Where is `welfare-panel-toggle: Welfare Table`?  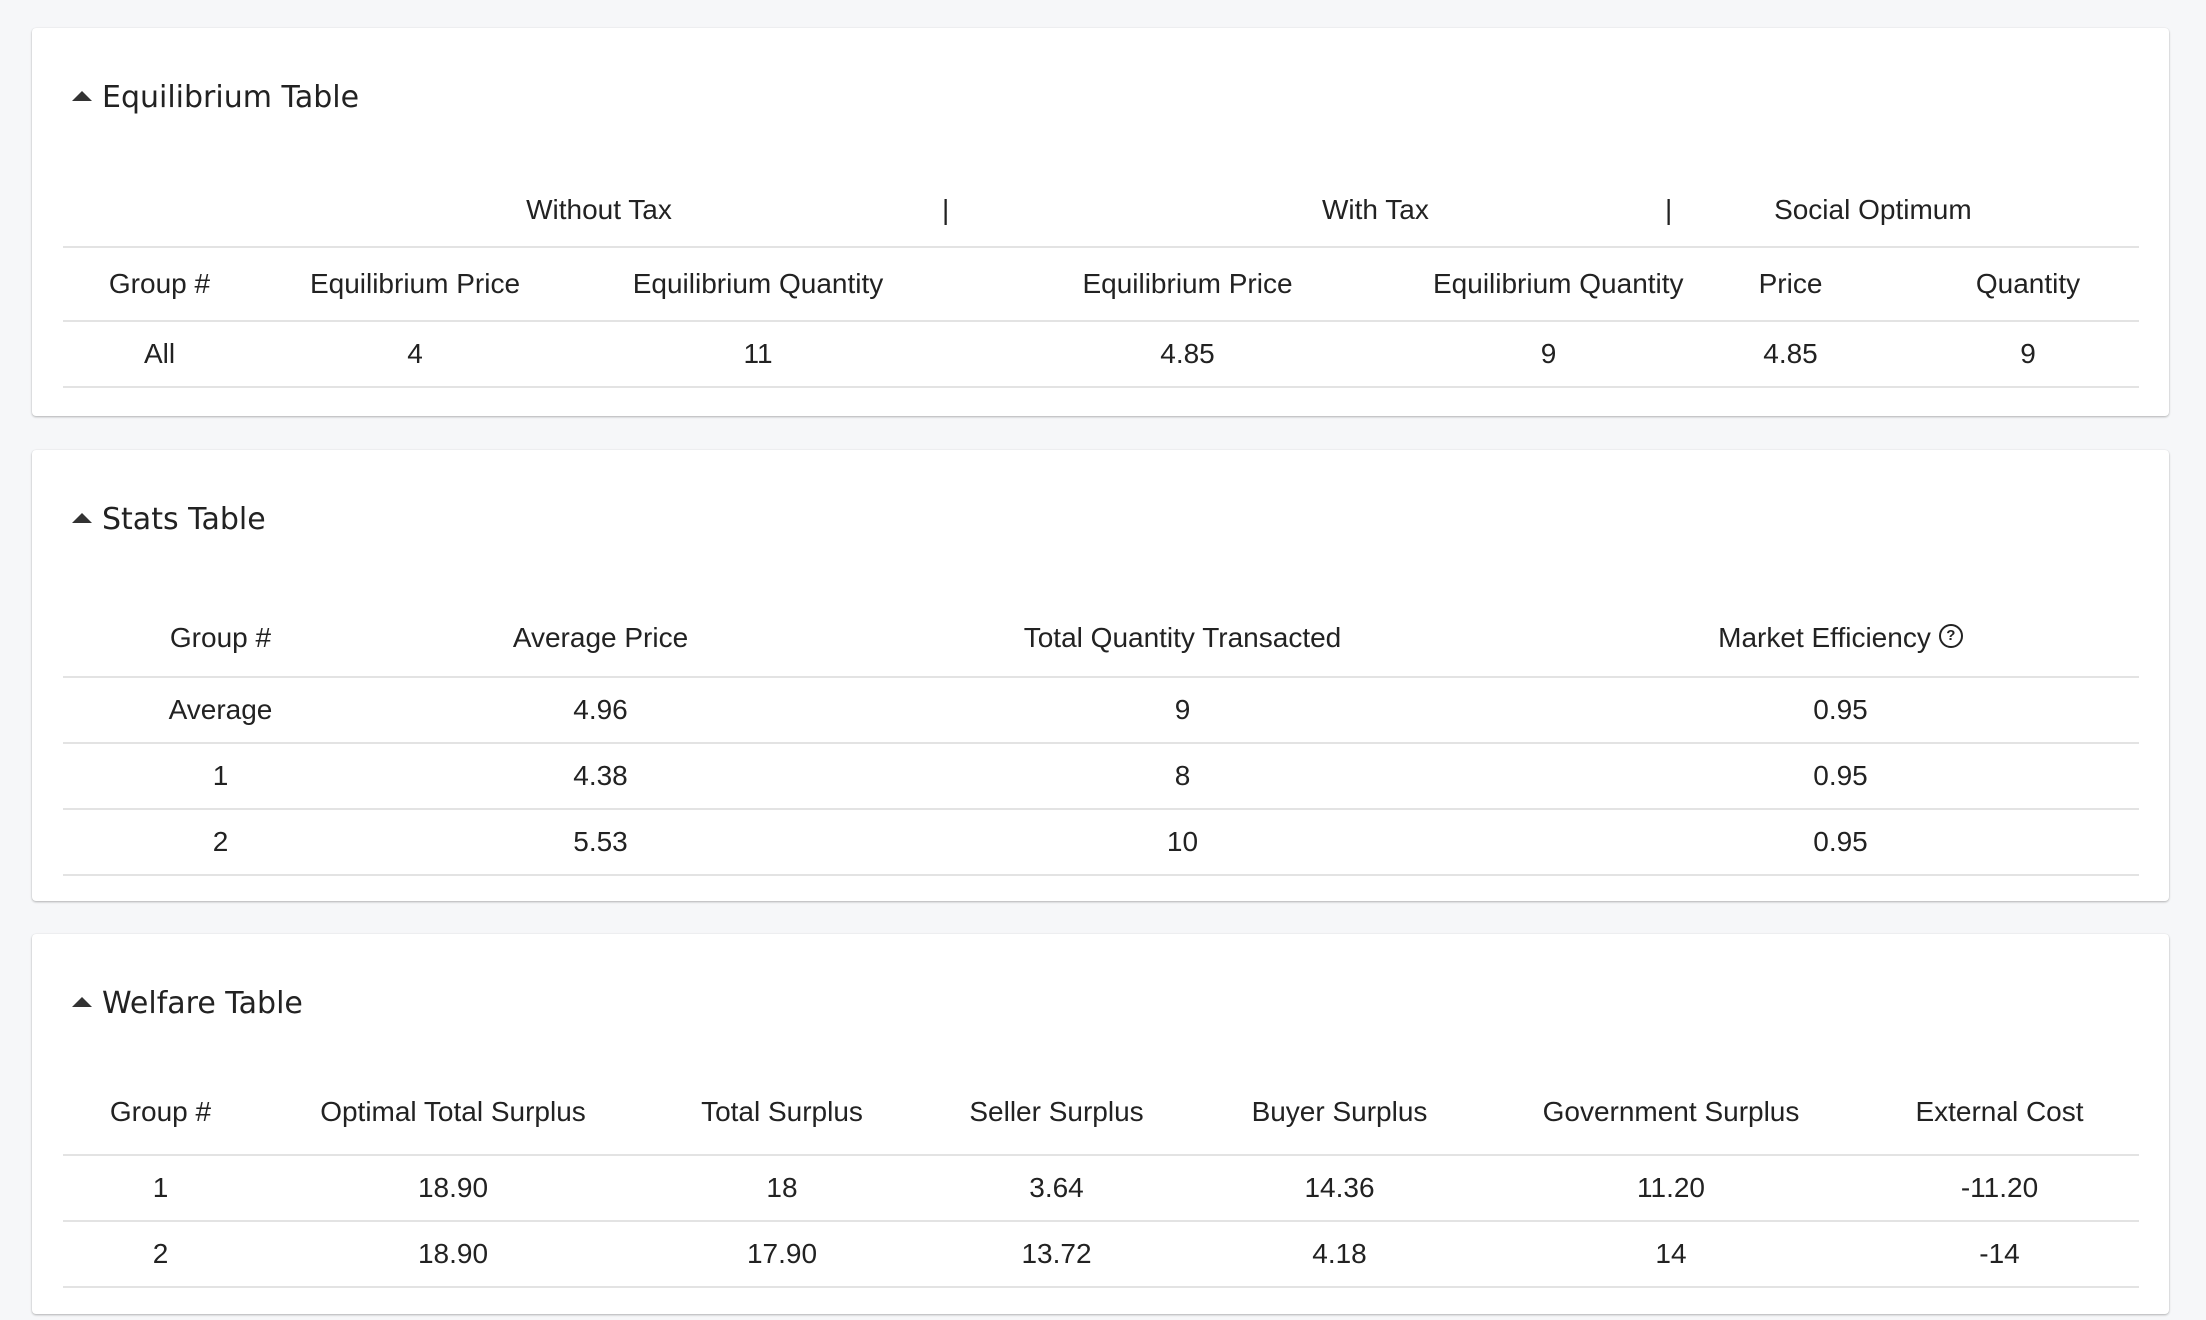 welfare-panel-toggle: Welfare Table is located at coordinates (187, 1003).